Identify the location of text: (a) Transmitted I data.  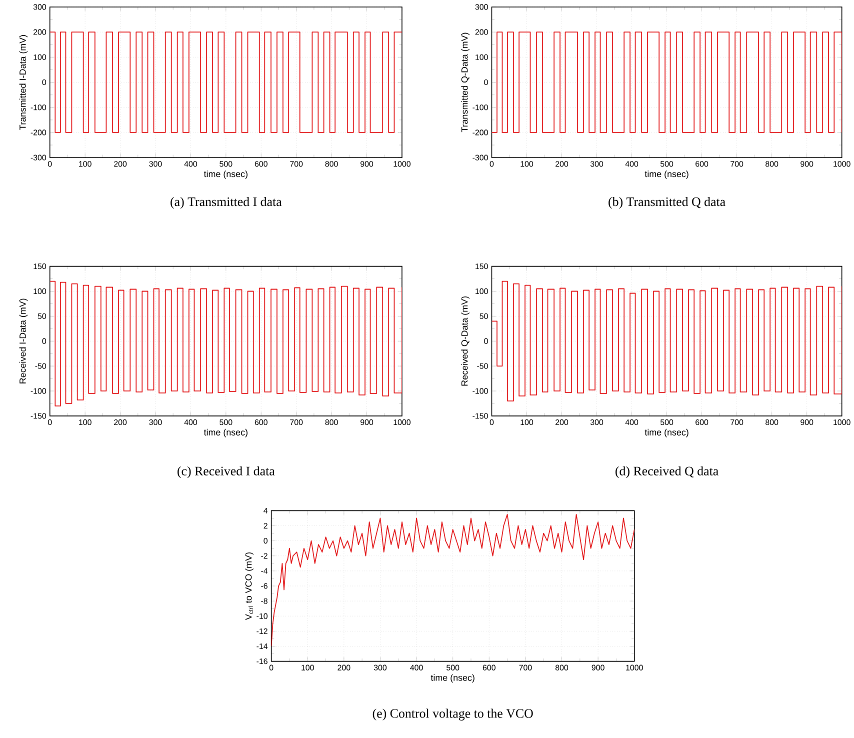
(226, 202).